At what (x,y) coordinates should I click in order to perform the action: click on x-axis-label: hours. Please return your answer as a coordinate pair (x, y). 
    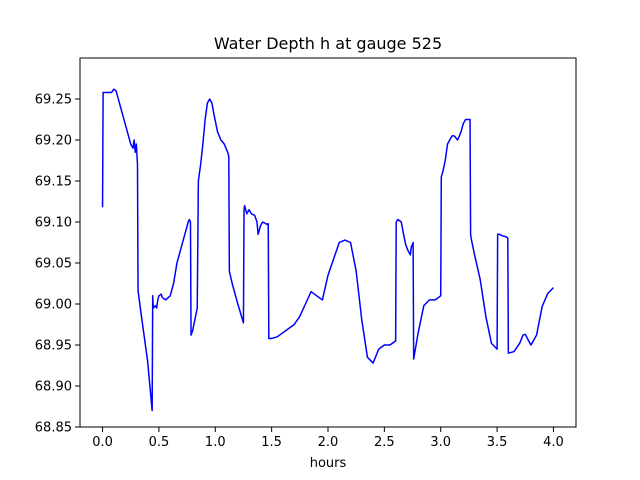
    Looking at the image, I should click on (328, 463).